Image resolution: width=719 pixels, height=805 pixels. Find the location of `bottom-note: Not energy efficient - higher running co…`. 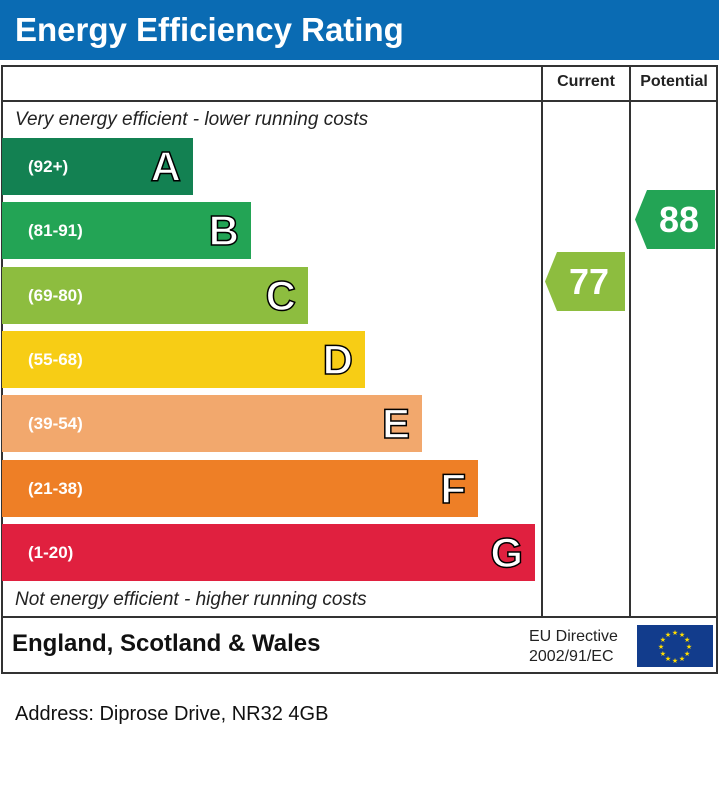

bottom-note: Not energy efficient - higher running co… is located at coordinates (191, 599).